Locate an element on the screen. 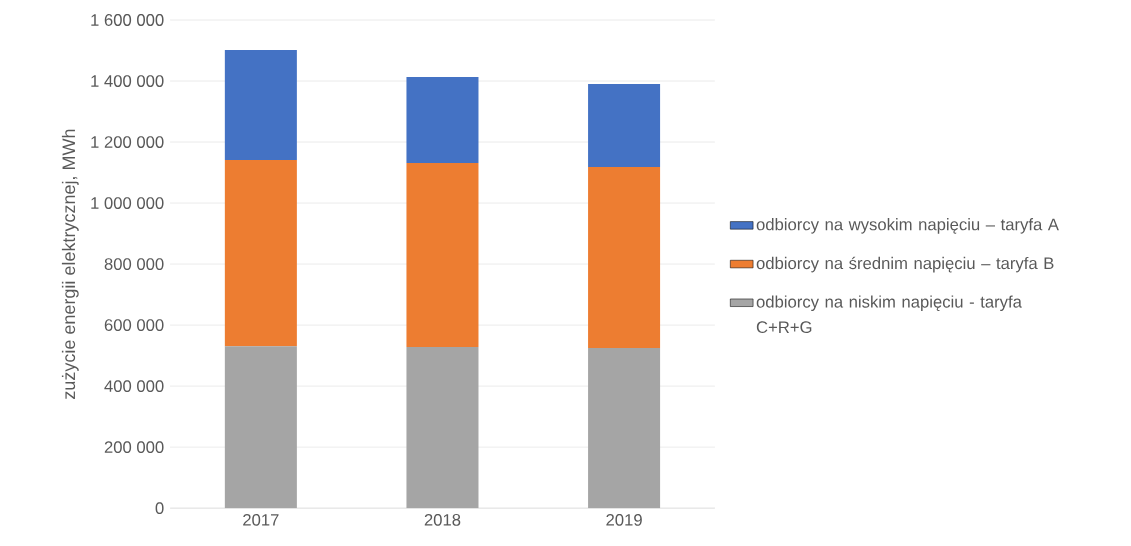 This screenshot has height=546, width=1131. y-axis-title: zużycie energii elektrycznej, MWh is located at coordinates (70, 264).